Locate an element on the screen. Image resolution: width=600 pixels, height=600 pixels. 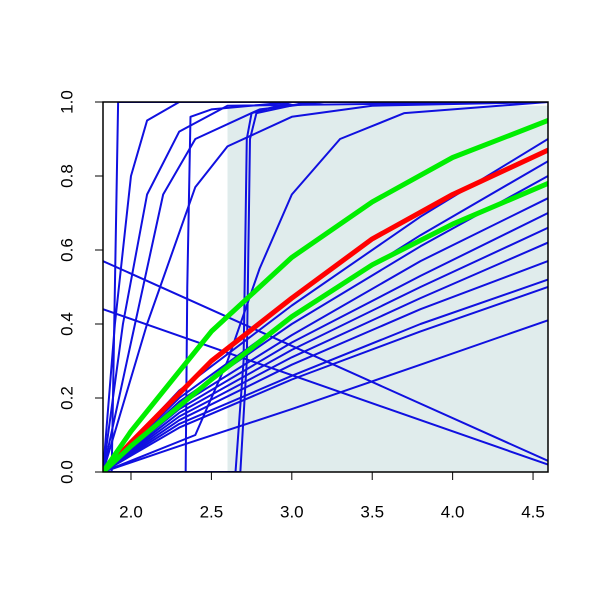
x-tick-label: 3.0 is located at coordinates (292, 511).